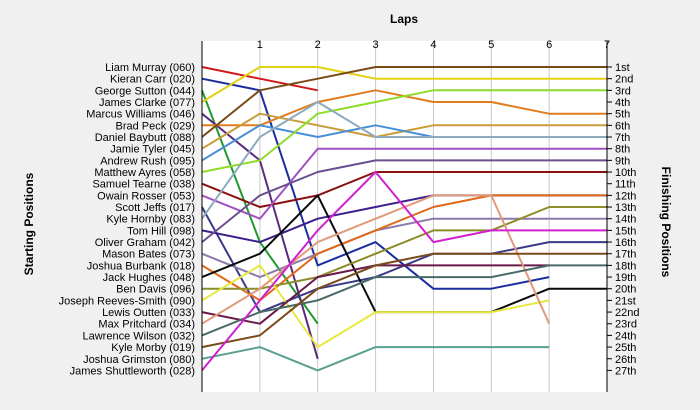 The height and width of the screenshot is (410, 700). What do you see at coordinates (152, 80) in the screenshot?
I see `rider-label: Kieran Carr (020)` at bounding box center [152, 80].